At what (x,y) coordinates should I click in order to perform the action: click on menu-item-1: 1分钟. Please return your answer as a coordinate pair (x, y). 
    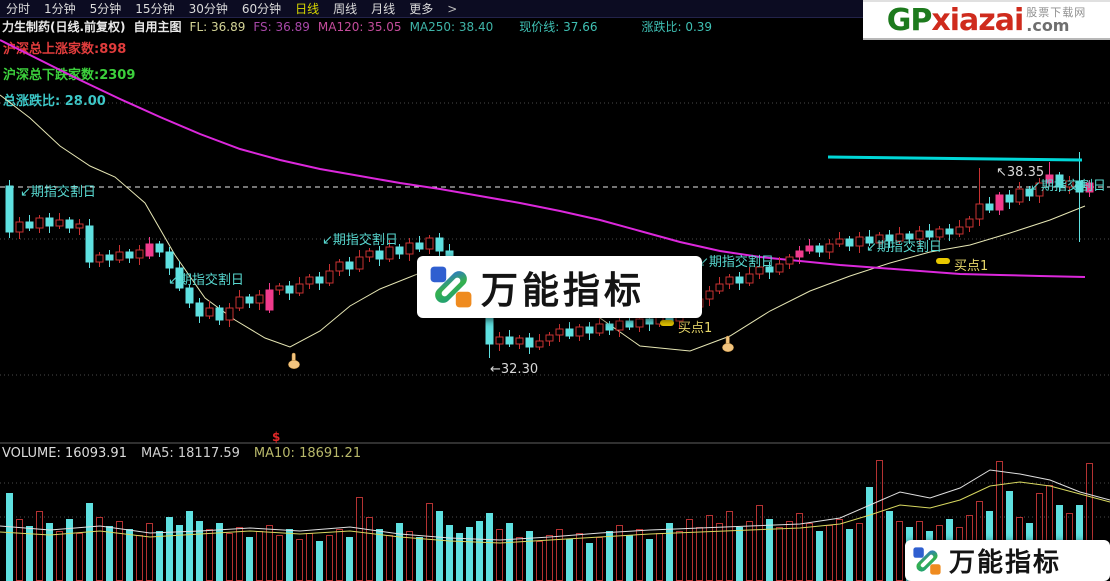
    Looking at the image, I should click on (60, 9).